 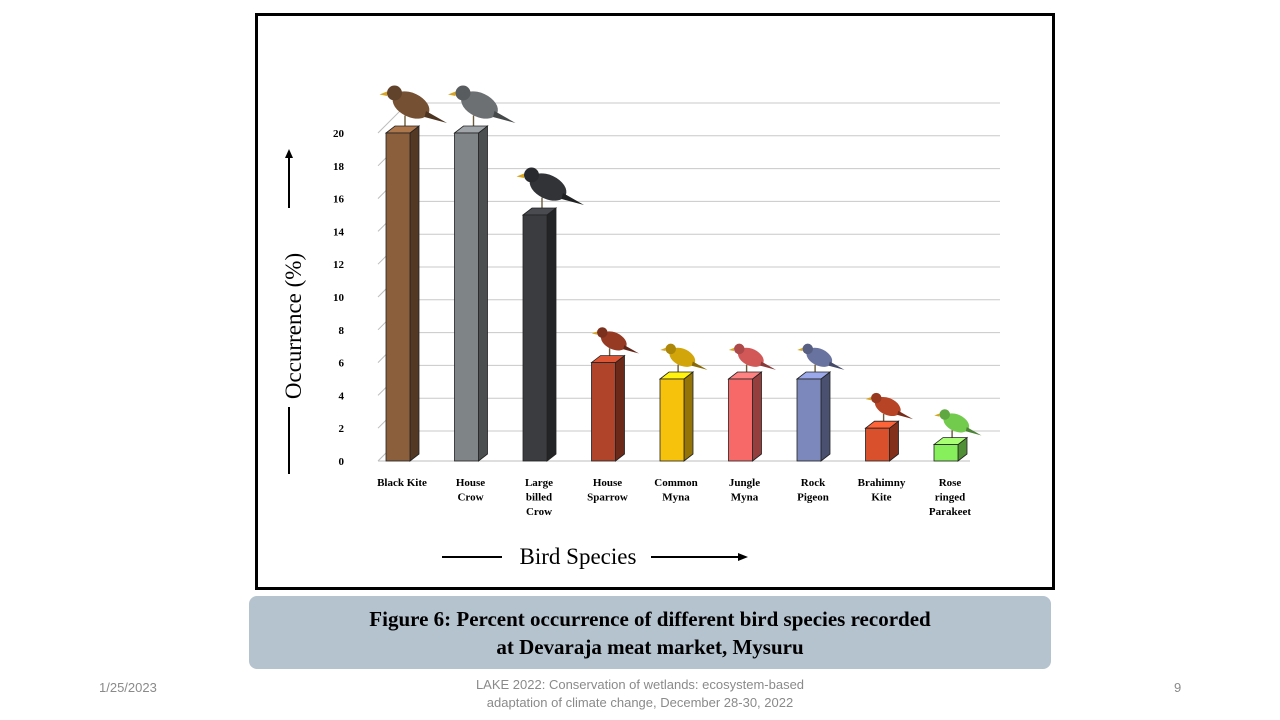 What do you see at coordinates (882, 483) in the screenshot?
I see `x-category-label: Brahimny` at bounding box center [882, 483].